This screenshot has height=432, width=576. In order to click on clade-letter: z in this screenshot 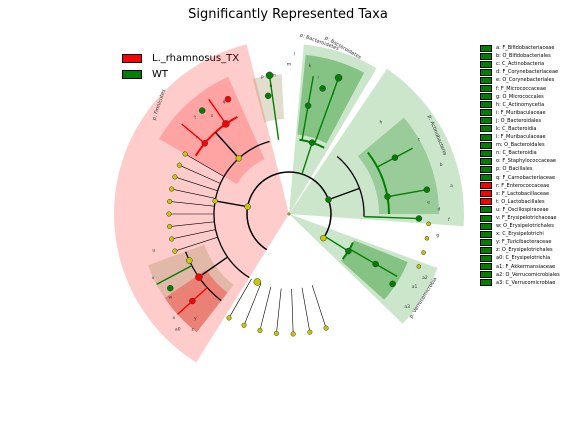, I will do `click(192, 329)`.